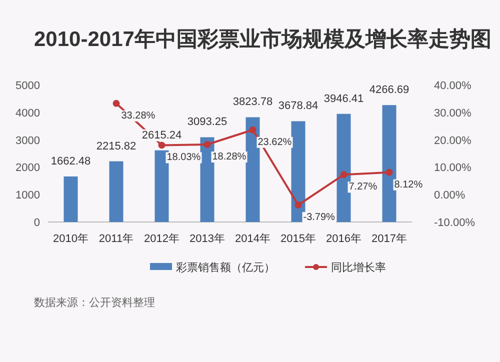 The image size is (500, 362). What do you see at coordinates (70, 161) in the screenshot?
I see `data-label: 1662.48` at bounding box center [70, 161].